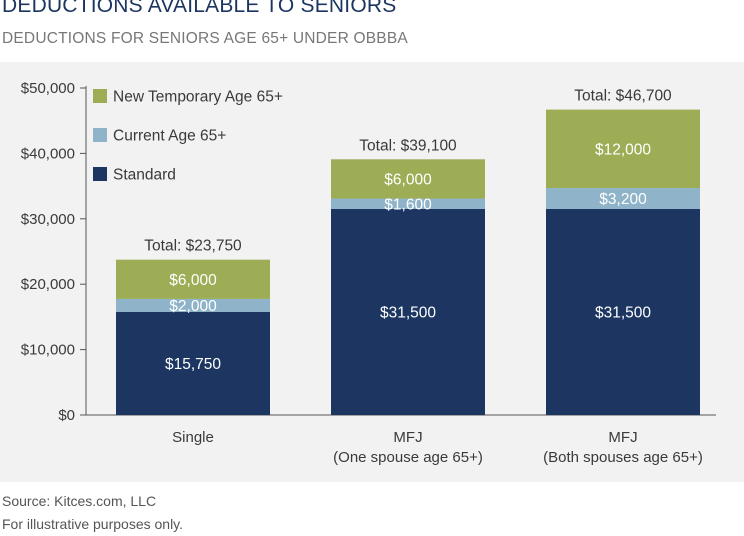 The image size is (744, 536). What do you see at coordinates (66, 415) in the screenshot?
I see `y-tick-label: $0` at bounding box center [66, 415].